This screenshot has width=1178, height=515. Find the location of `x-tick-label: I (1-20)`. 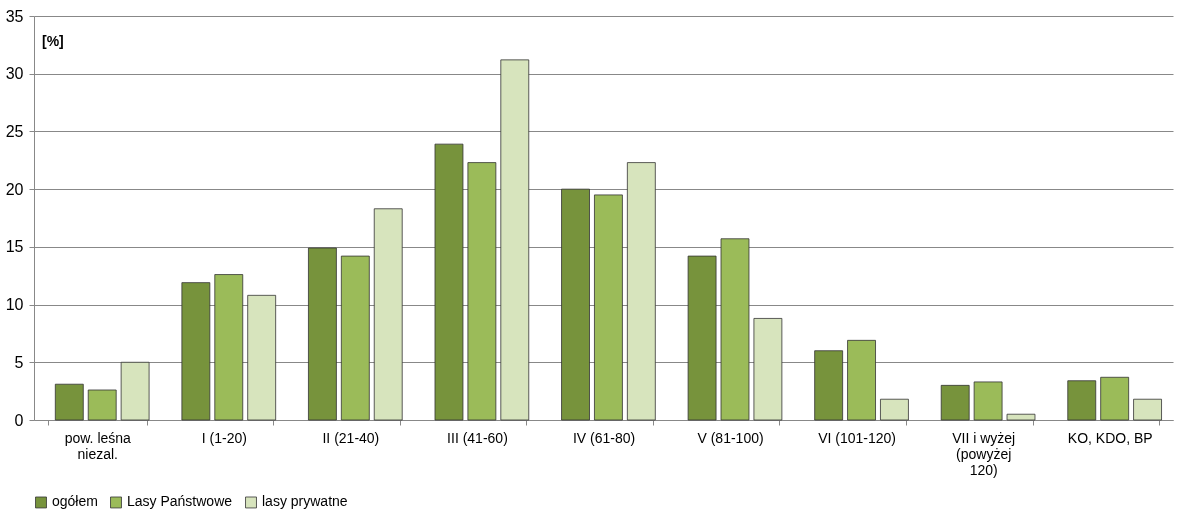

x-tick-label: I (1-20) is located at coordinates (224, 437).